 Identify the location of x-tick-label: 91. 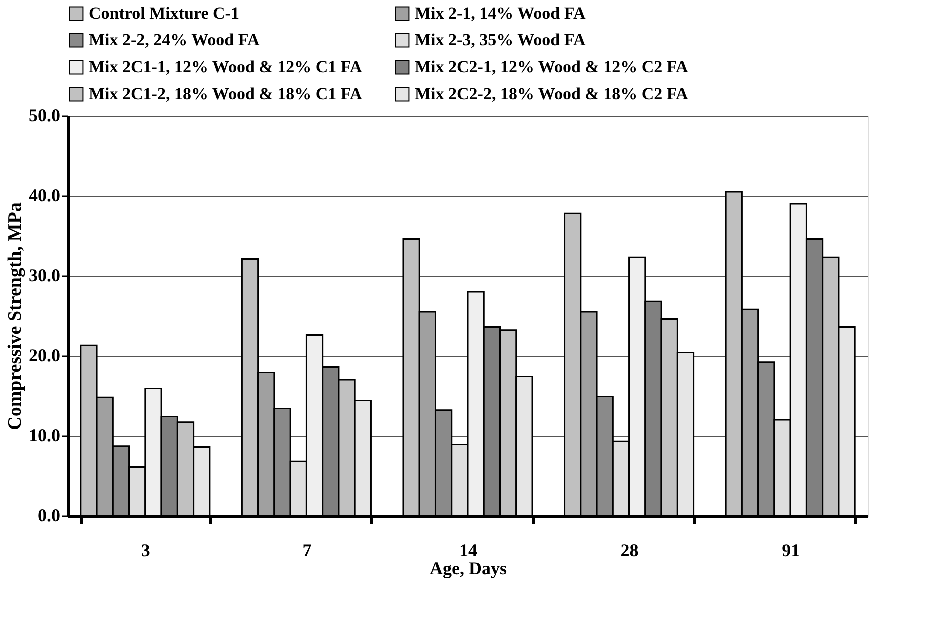
(791, 550).